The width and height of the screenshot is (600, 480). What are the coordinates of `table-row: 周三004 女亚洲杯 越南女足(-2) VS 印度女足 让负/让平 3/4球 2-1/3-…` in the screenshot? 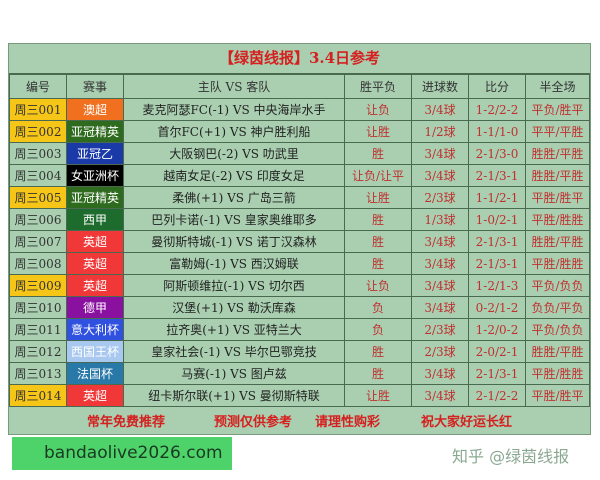 It's located at (299, 175).